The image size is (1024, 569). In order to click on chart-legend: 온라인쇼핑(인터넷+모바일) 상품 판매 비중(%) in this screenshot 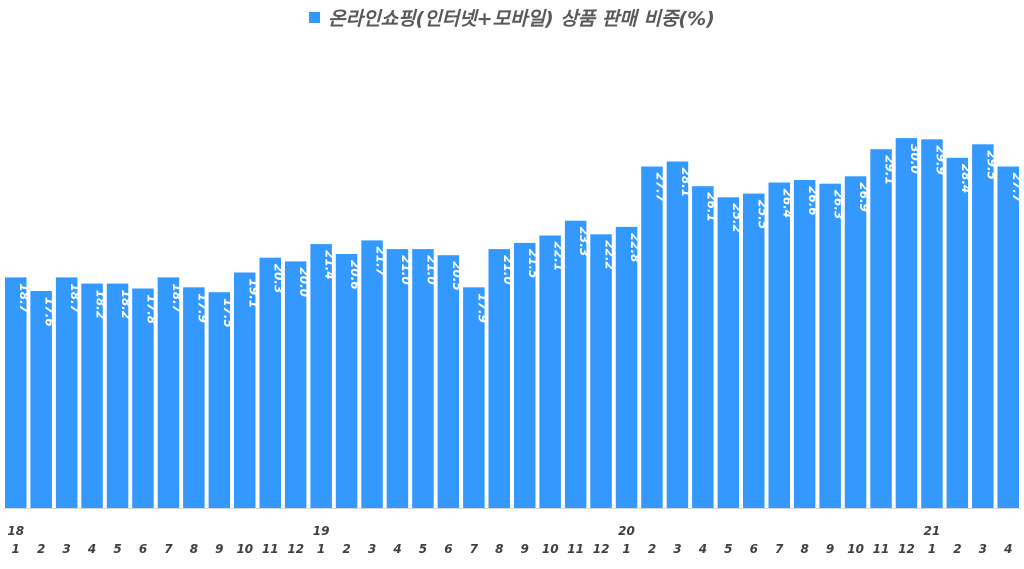, I will do `click(512, 17)`.